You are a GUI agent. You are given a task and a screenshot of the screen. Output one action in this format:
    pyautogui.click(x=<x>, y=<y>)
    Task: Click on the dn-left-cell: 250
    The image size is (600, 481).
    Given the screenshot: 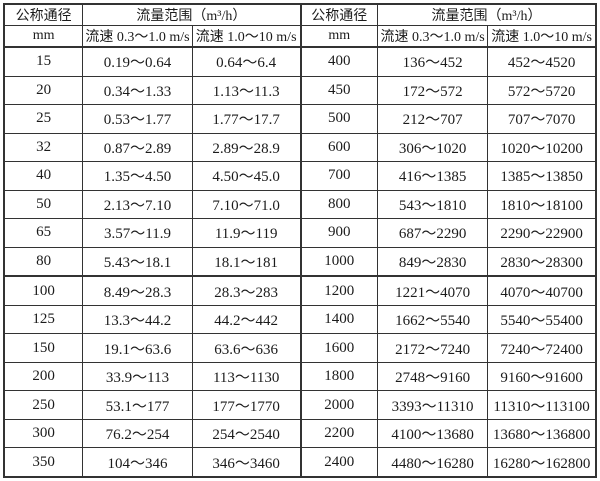 What is the action you would take?
    pyautogui.click(x=43, y=405)
    